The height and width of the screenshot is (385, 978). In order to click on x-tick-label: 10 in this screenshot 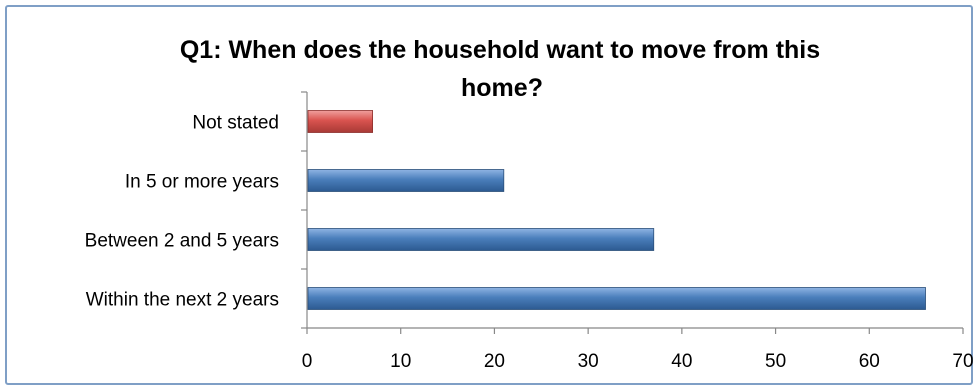, I will do `click(400, 360)`.